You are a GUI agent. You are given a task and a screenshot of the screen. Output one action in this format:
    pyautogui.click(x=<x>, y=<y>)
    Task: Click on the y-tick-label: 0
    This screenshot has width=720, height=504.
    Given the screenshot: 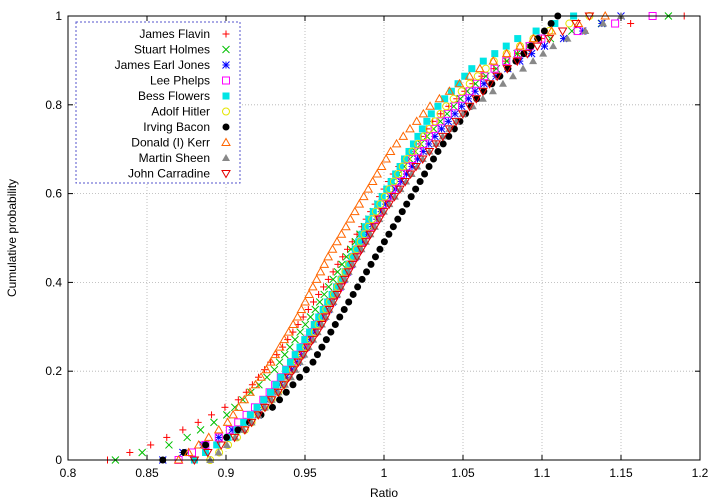 What is the action you would take?
    pyautogui.click(x=58, y=460)
    